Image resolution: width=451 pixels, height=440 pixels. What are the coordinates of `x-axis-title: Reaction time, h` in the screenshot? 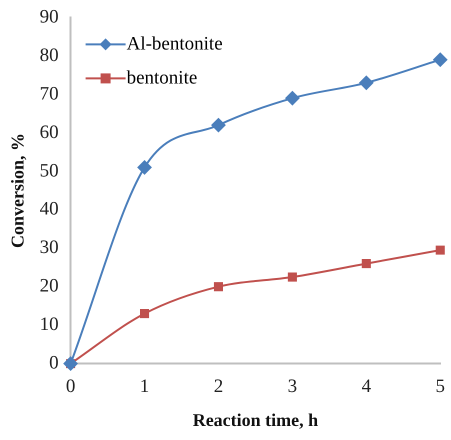 It's located at (255, 420).